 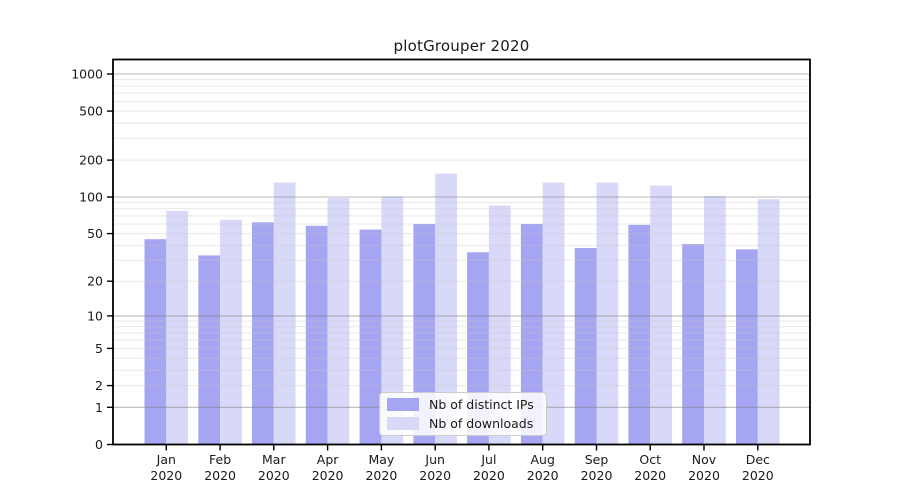 I want to click on x-tick-label-jun: Jun 2020, so click(x=435, y=467).